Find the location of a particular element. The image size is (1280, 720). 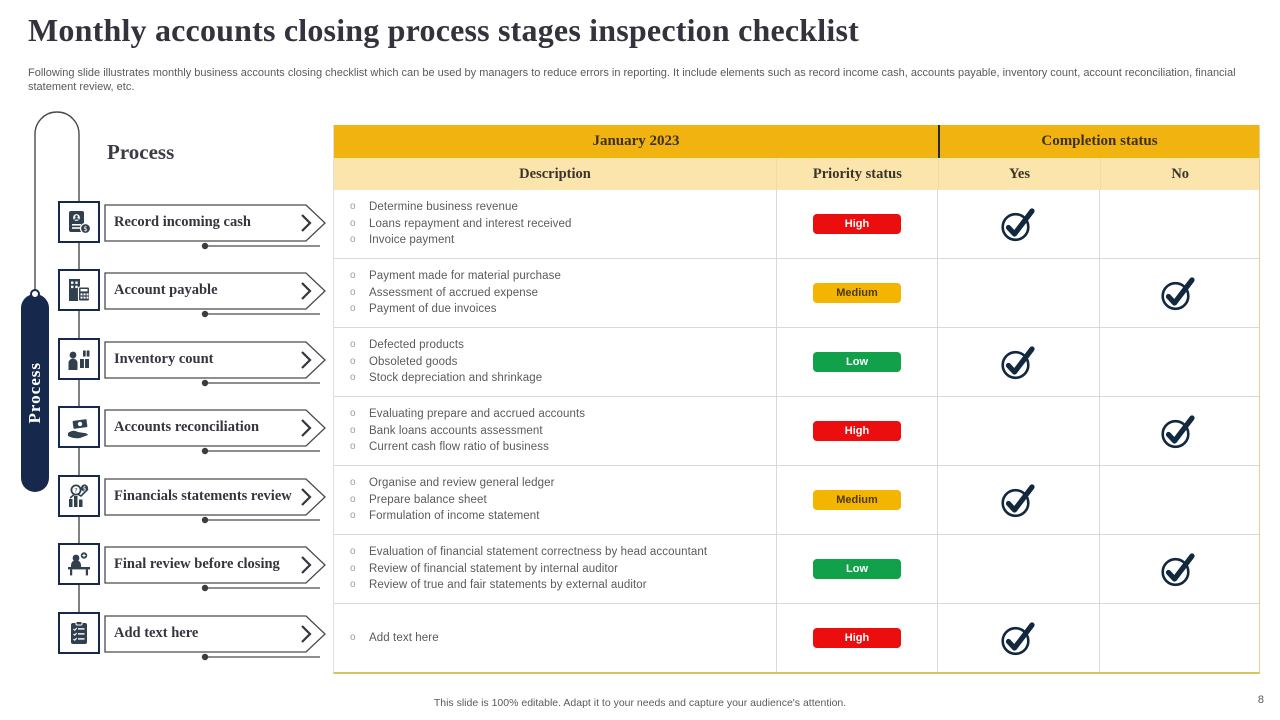

icon-box: $ is located at coordinates (79, 222).